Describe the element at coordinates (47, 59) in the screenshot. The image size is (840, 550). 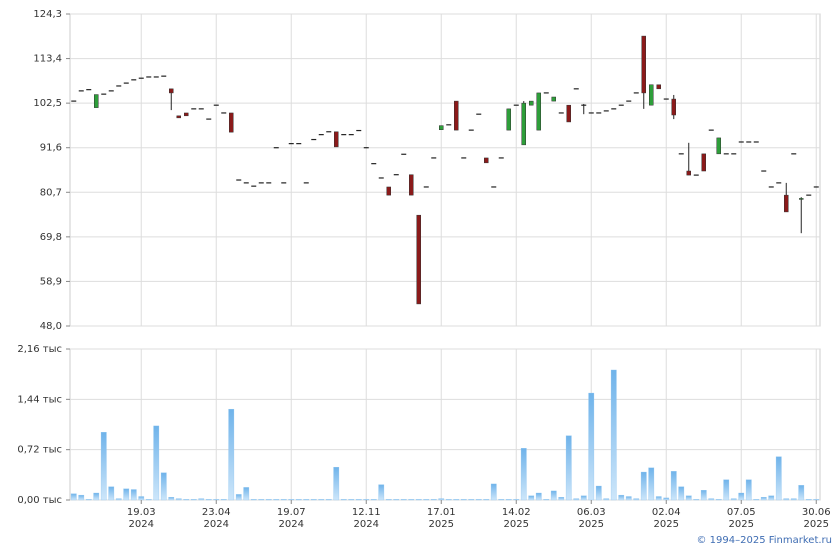
I see `y-tick-label: 113,4` at that location.